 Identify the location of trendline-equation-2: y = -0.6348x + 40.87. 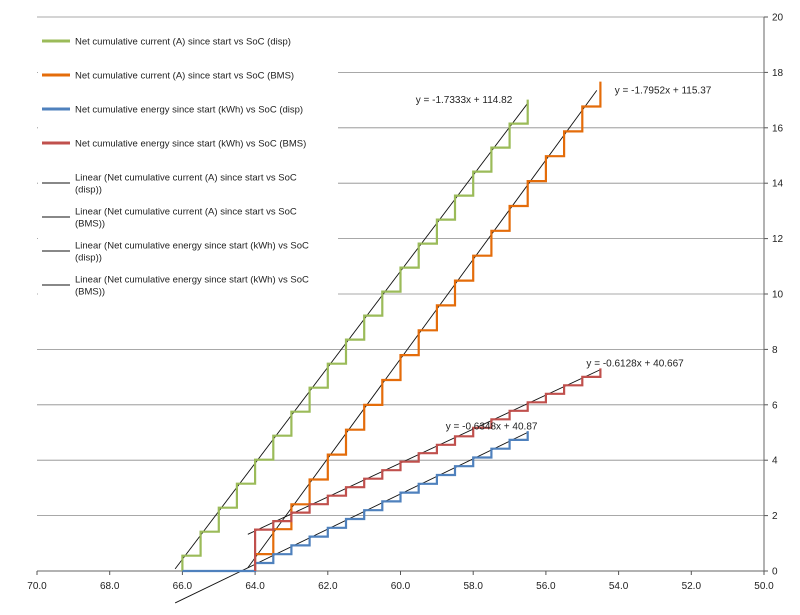
(492, 426).